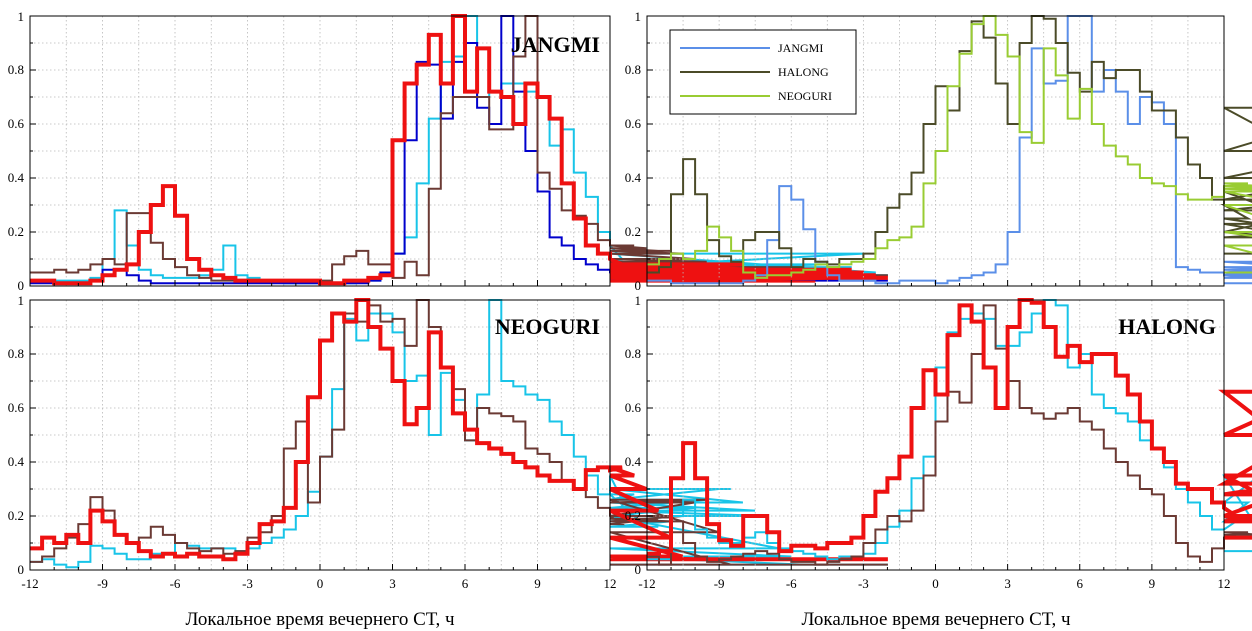  Describe the element at coordinates (803, 72) in the screenshot. I see `legend-label: HALONG` at that location.